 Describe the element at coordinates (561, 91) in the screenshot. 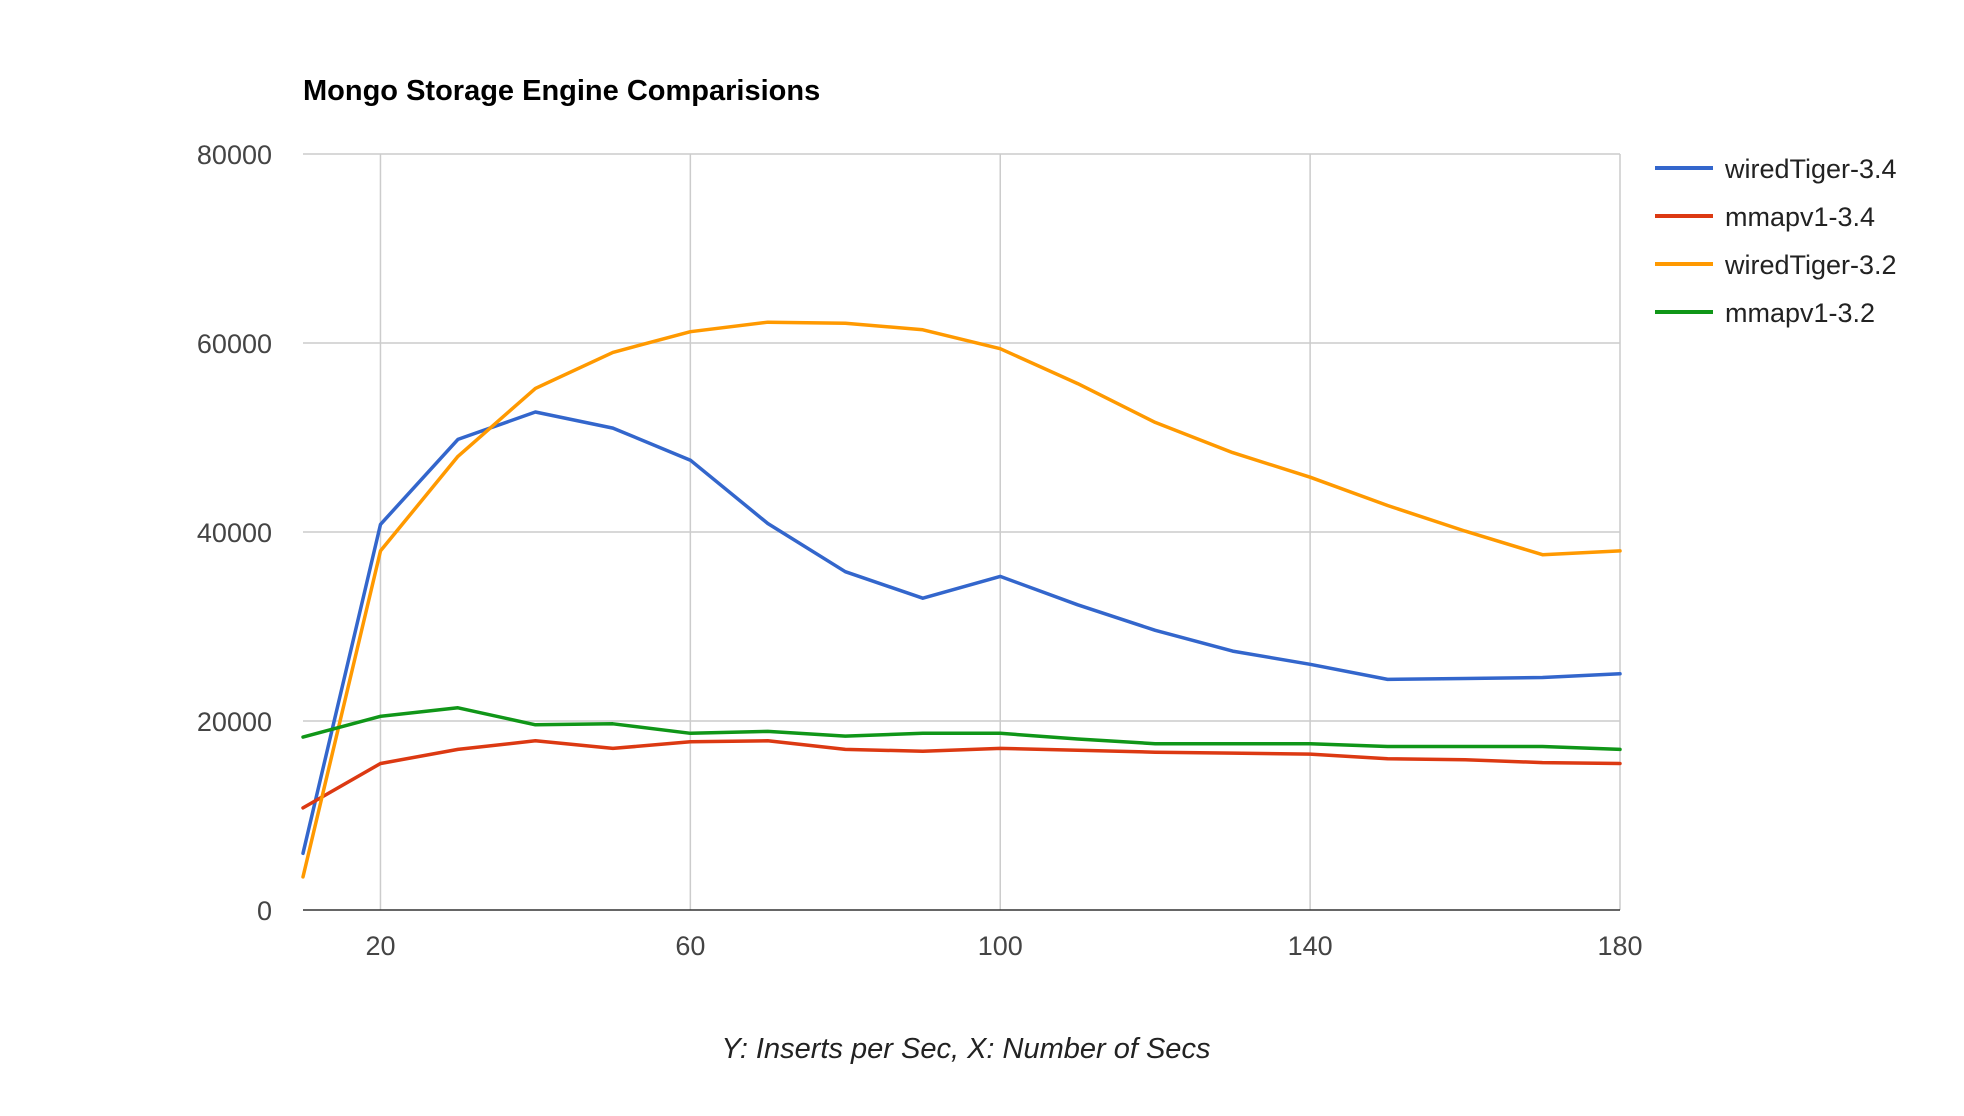

I see `chart-title: Mongo Storage Engine Comparisions` at that location.